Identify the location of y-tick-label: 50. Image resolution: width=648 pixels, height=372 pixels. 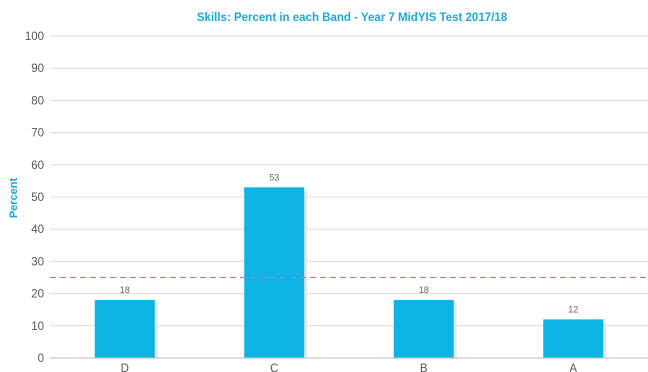
(37, 198).